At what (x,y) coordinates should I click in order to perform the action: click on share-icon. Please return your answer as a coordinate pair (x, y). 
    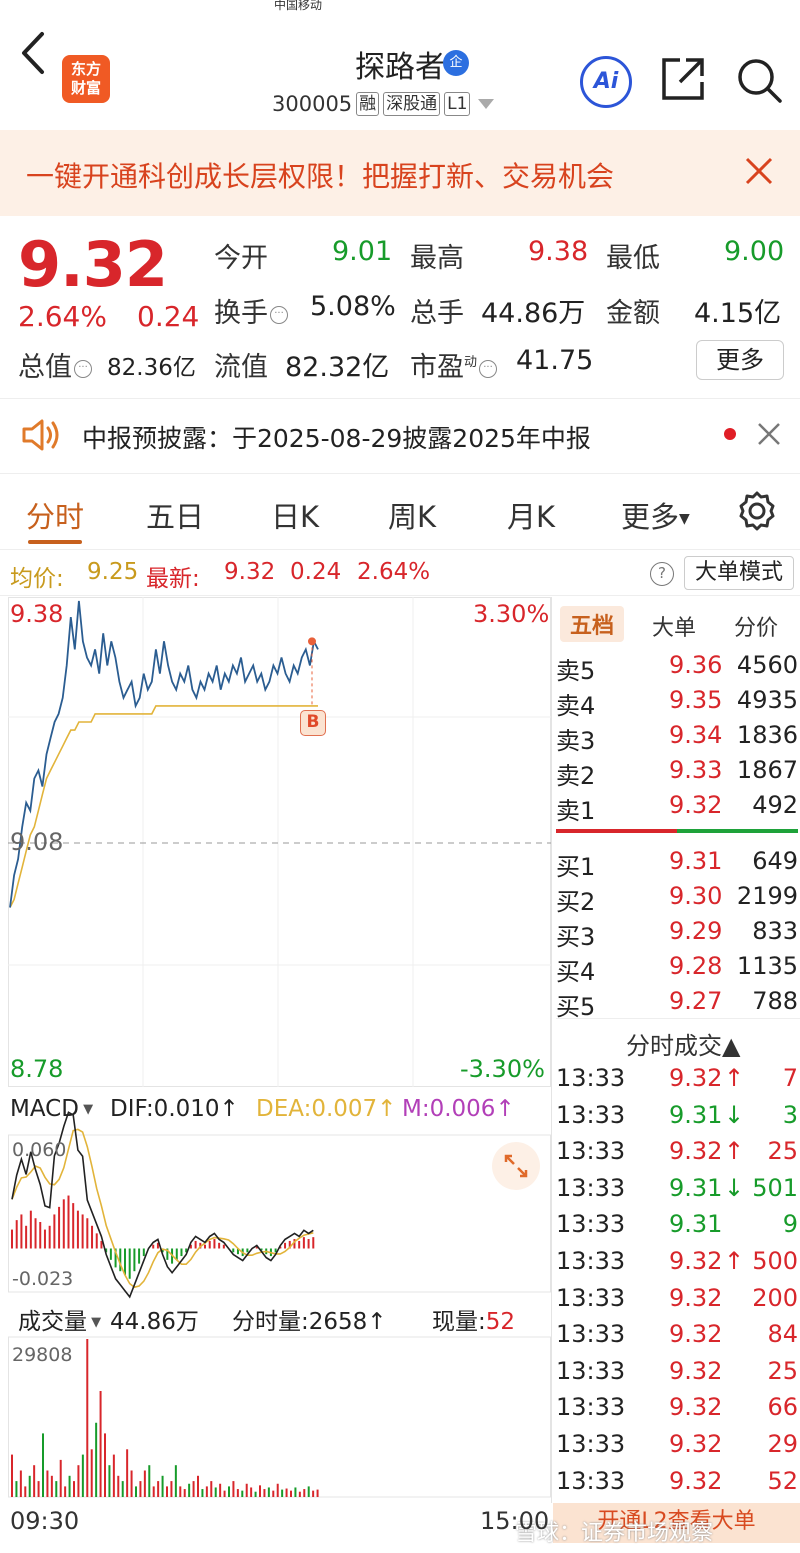
    Looking at the image, I should click on (683, 79).